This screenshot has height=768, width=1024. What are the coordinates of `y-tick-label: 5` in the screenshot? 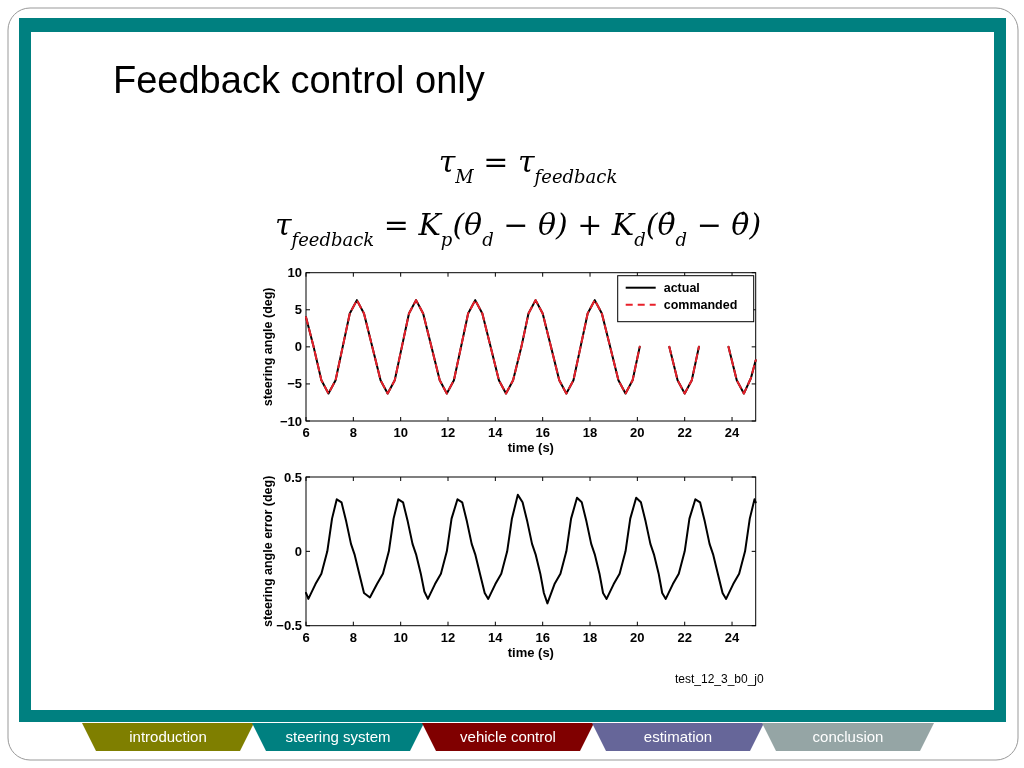 It's located at (298, 310).